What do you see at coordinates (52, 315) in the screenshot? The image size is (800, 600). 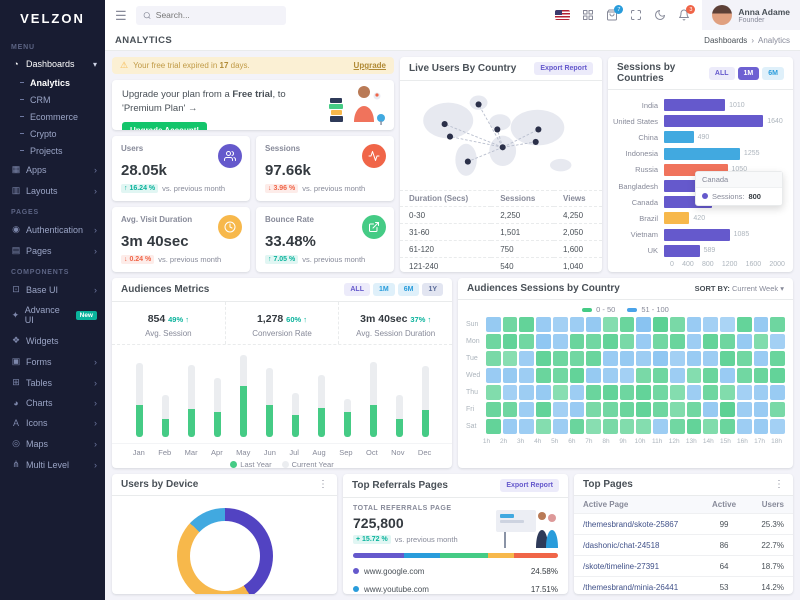 I see `sidebar-item-advance-ui: ✦ Advance UI New` at bounding box center [52, 315].